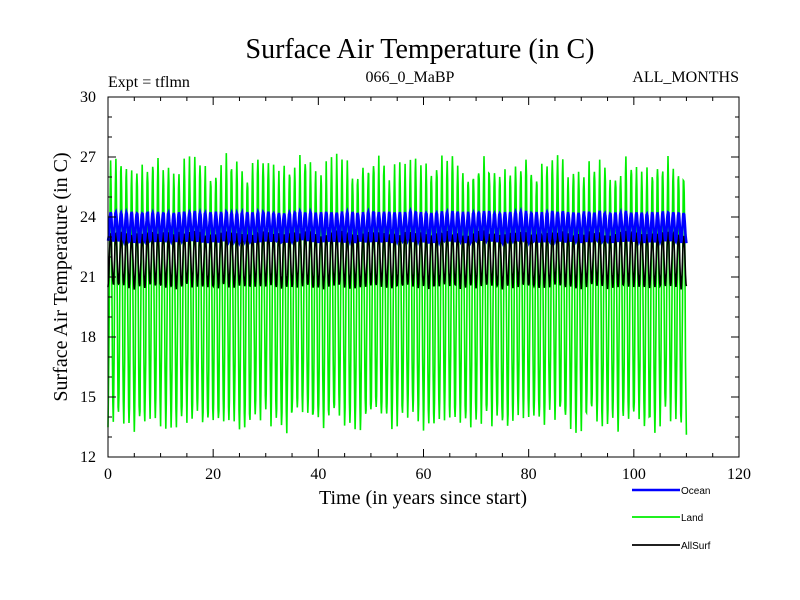 This screenshot has width=800, height=600. Describe the element at coordinates (88, 277) in the screenshot. I see `y-tick-label: 21` at that location.